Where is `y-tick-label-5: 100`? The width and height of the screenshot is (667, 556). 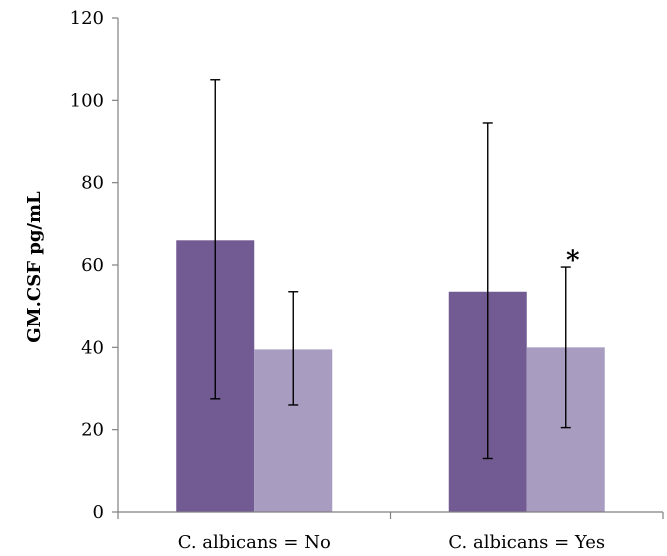 y-tick-label-5: 100 is located at coordinates (87, 100).